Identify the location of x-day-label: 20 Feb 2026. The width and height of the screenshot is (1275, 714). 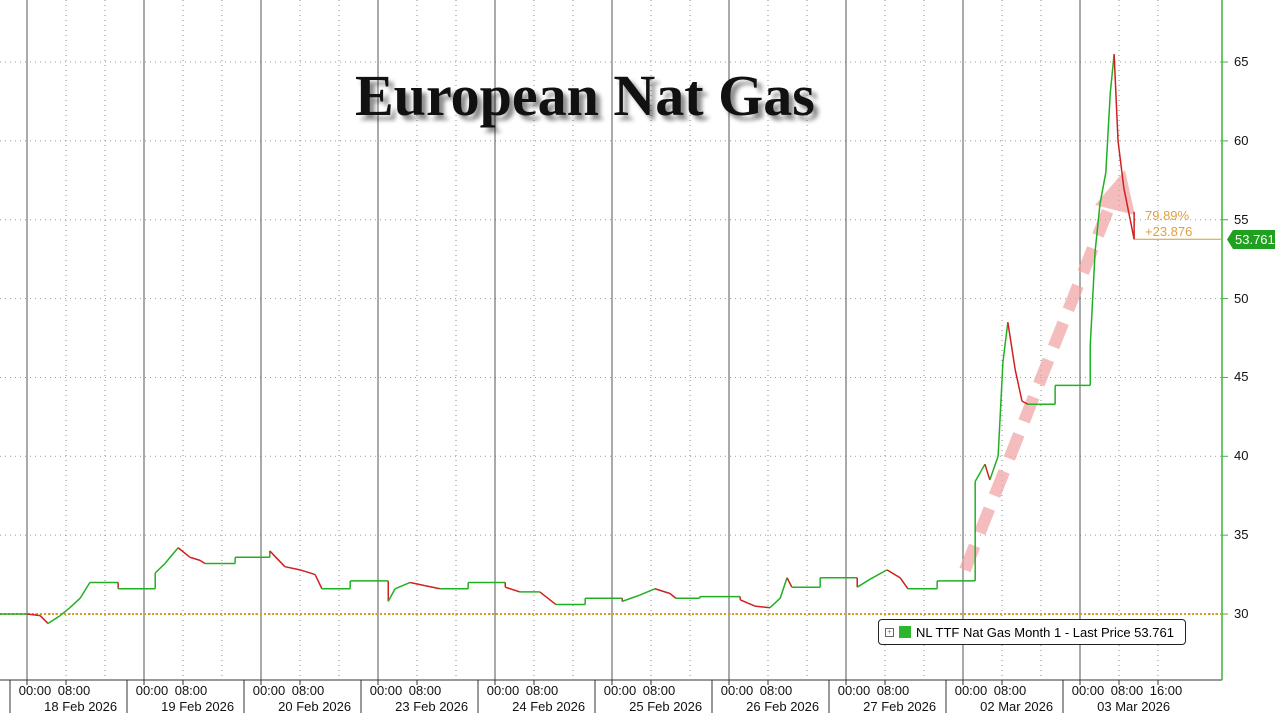
(315, 706).